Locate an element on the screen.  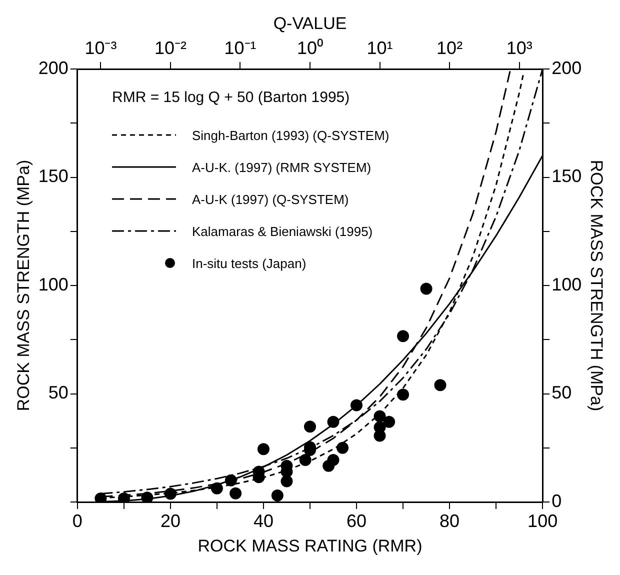
y-tick-label: 100 is located at coordinates (53, 284).